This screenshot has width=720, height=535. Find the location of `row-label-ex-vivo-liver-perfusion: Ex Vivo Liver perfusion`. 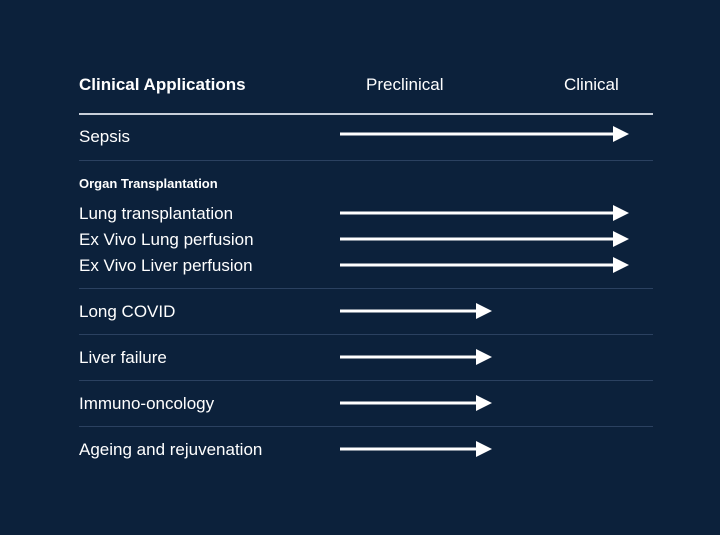

row-label-ex-vivo-liver-perfusion: Ex Vivo Liver perfusion is located at coordinates (166, 265).